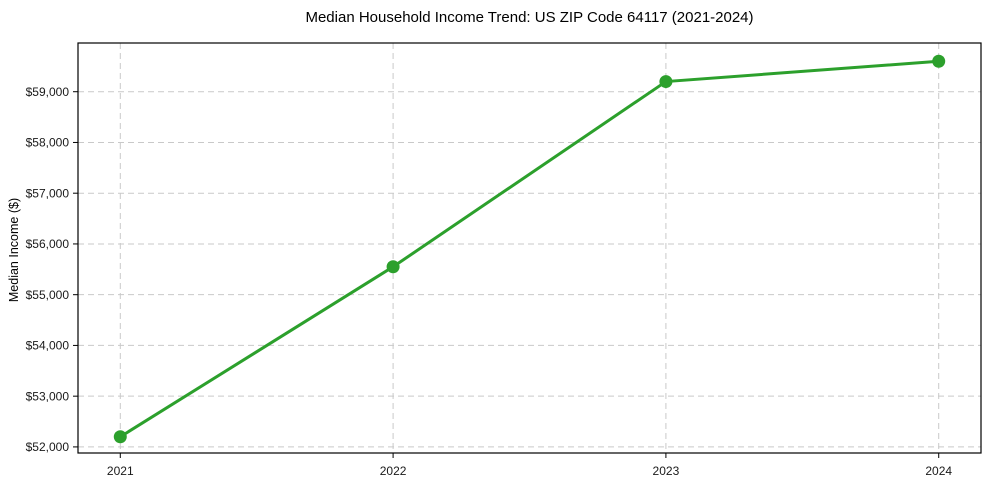 This screenshot has height=490, width=989. Describe the element at coordinates (48, 295) in the screenshot. I see `y-tick-label: $55,000` at that location.